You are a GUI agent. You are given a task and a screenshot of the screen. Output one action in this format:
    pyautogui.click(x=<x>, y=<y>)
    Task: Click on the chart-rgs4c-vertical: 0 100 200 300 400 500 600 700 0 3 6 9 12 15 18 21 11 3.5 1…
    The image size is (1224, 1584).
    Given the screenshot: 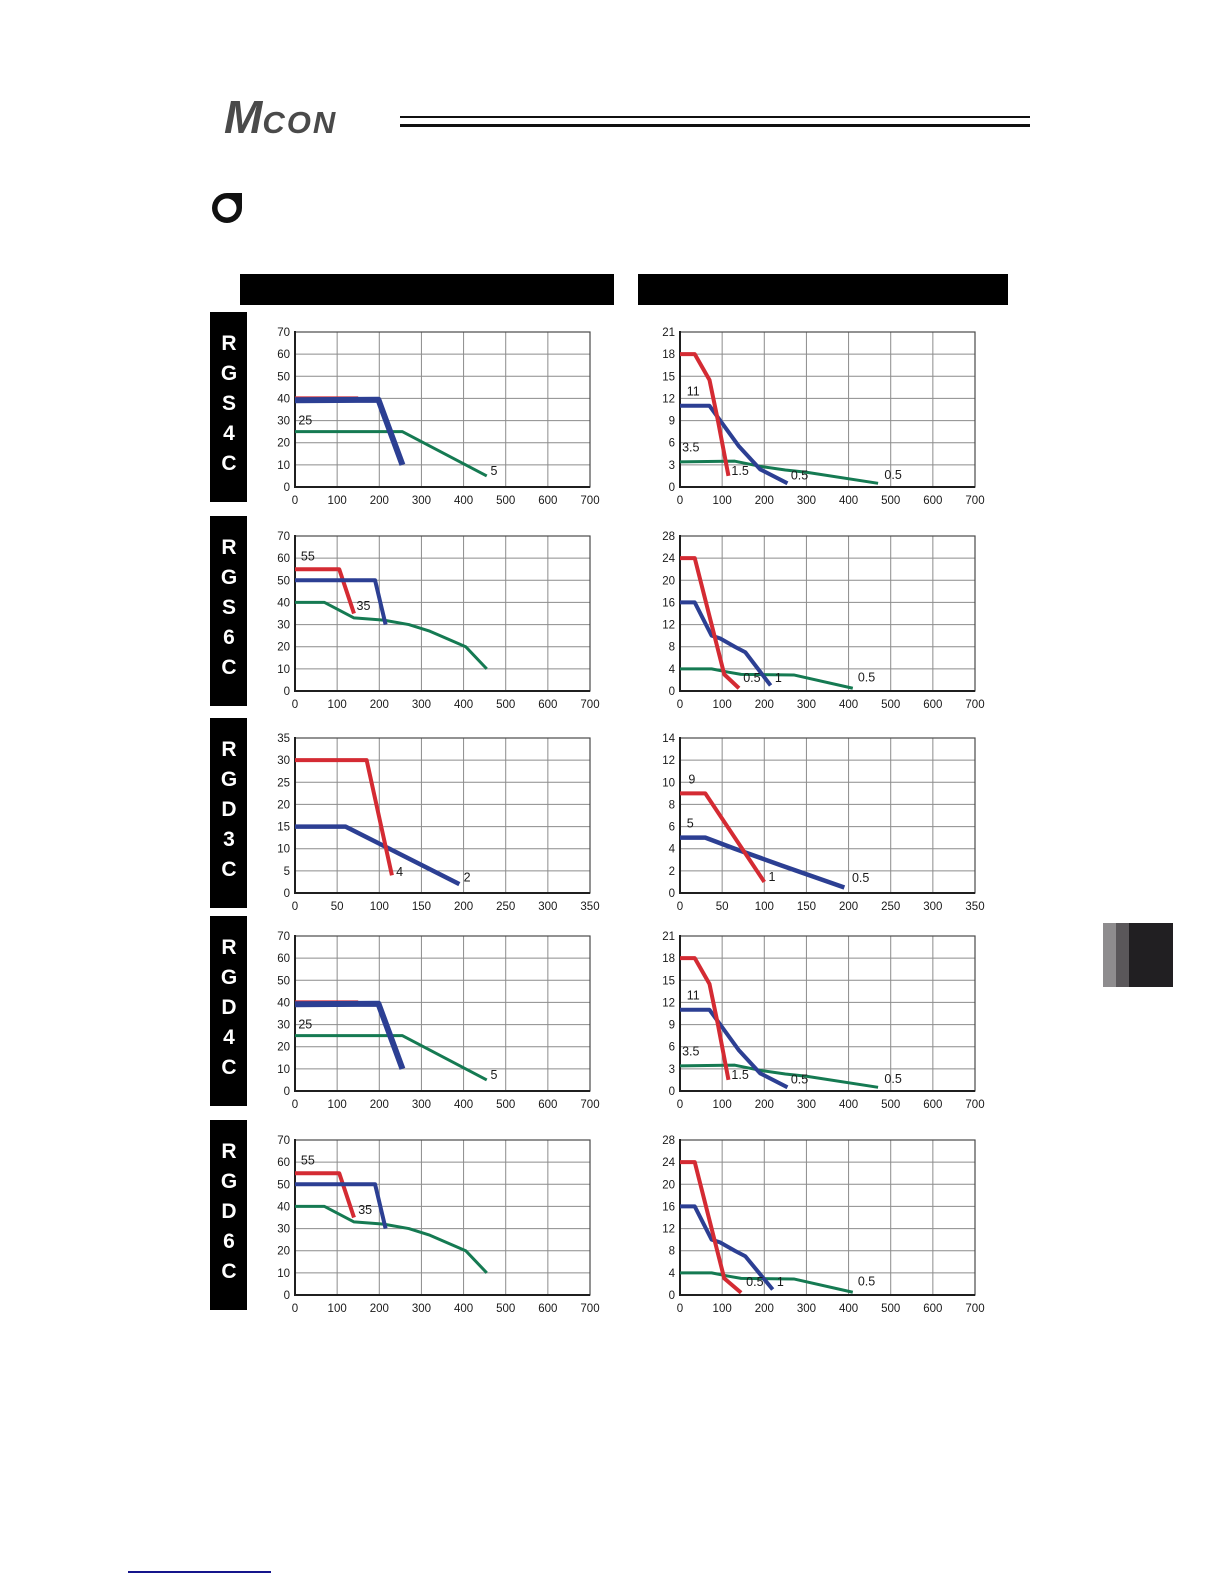 What is the action you would take?
    pyautogui.click(x=813, y=418)
    